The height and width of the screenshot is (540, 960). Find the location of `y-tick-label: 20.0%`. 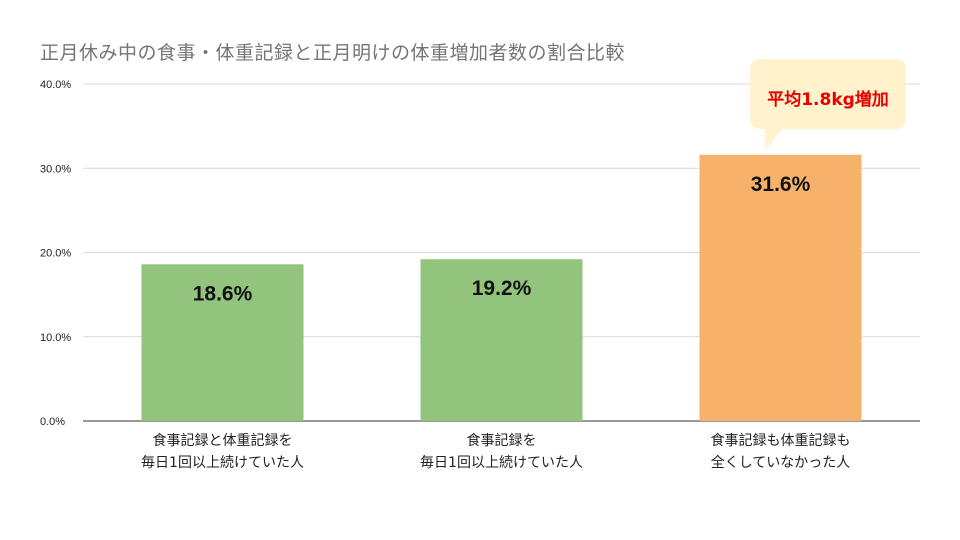

y-tick-label: 20.0% is located at coordinates (55, 254).